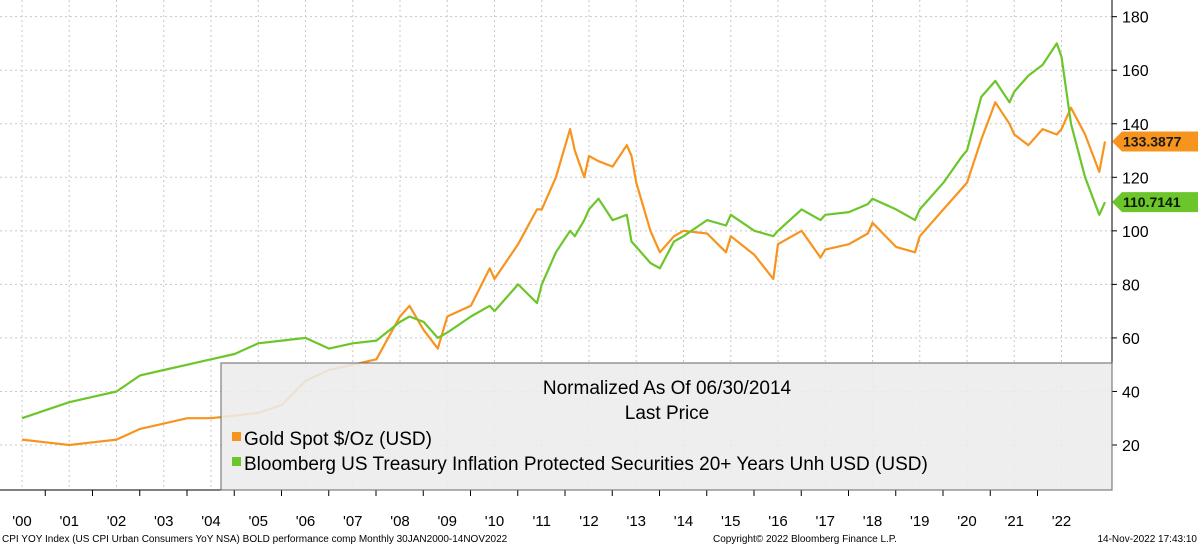 Image resolution: width=1200 pixels, height=546 pixels. I want to click on x-tick-label: '19, so click(920, 521).